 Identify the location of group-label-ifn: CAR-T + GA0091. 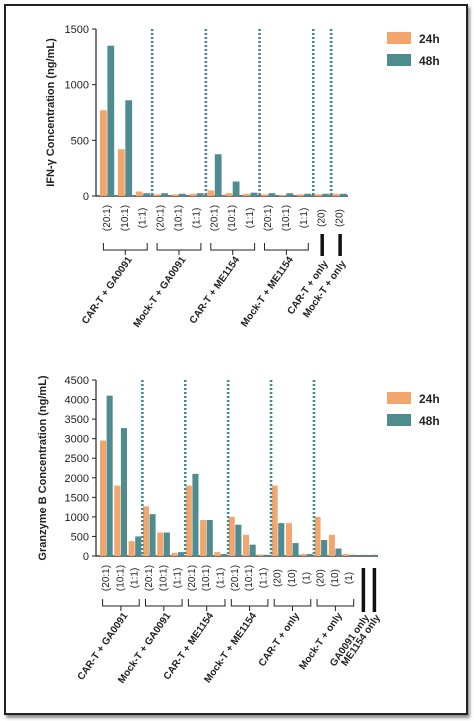
(107, 290).